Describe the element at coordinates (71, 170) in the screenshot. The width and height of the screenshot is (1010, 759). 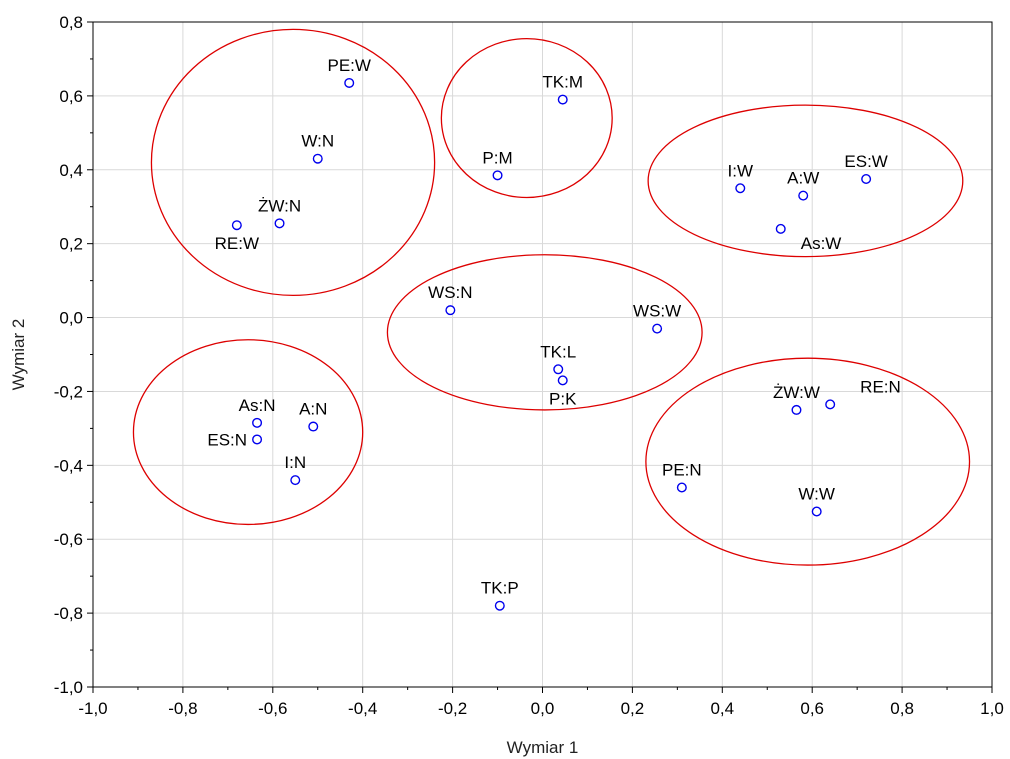
I see `y-tick-label: 0,4` at that location.